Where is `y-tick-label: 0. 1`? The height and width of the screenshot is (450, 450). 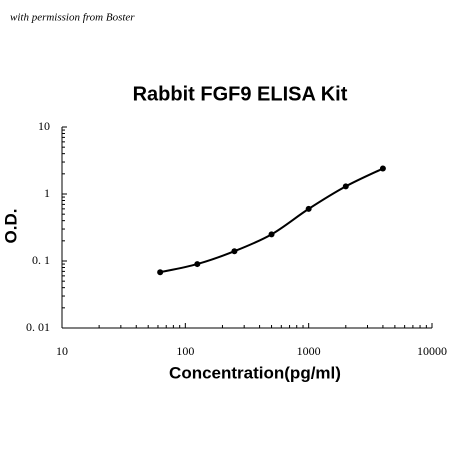 y-tick-label: 0. 1 is located at coordinates (41, 260).